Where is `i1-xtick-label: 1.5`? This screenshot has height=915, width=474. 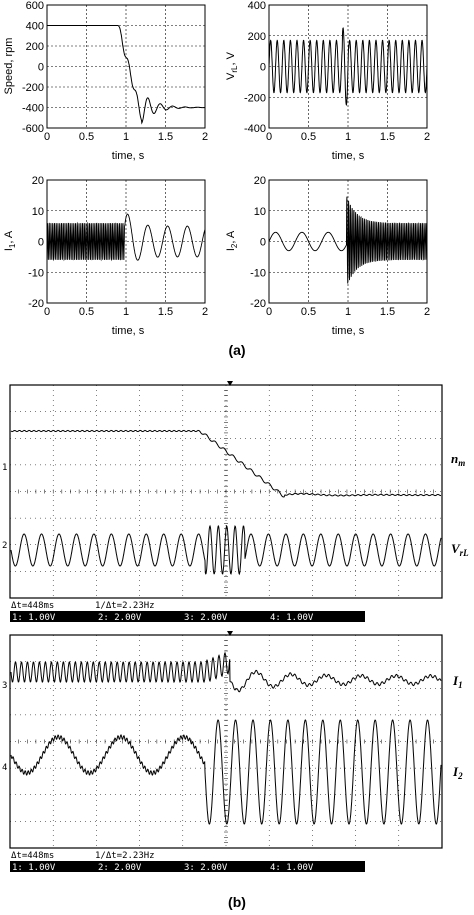
i1-xtick-label: 1.5 is located at coordinates (165, 312).